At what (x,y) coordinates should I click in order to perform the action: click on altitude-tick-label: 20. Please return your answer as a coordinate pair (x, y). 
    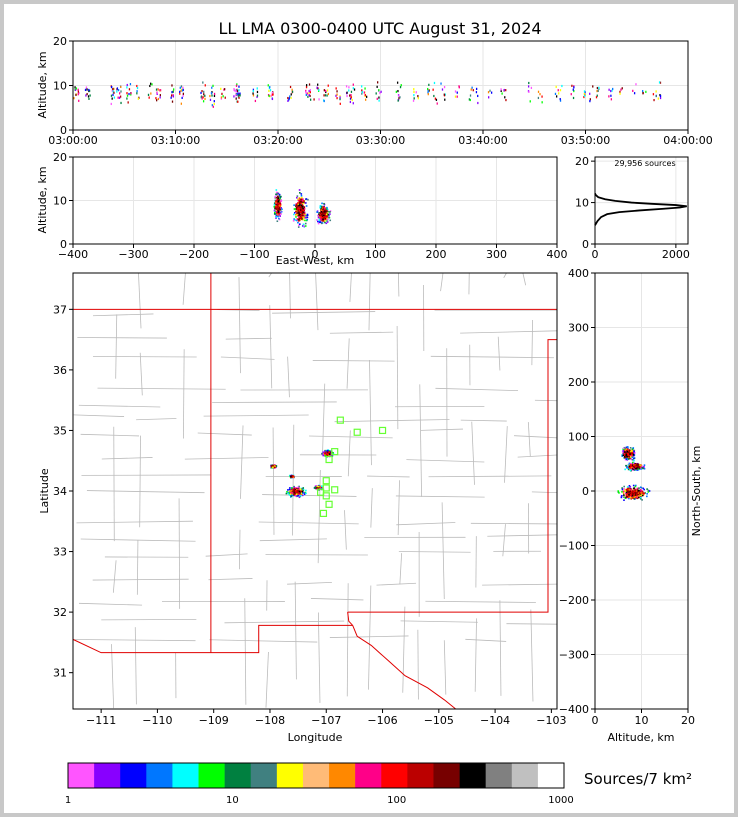
    Looking at the image, I should click on (60, 157).